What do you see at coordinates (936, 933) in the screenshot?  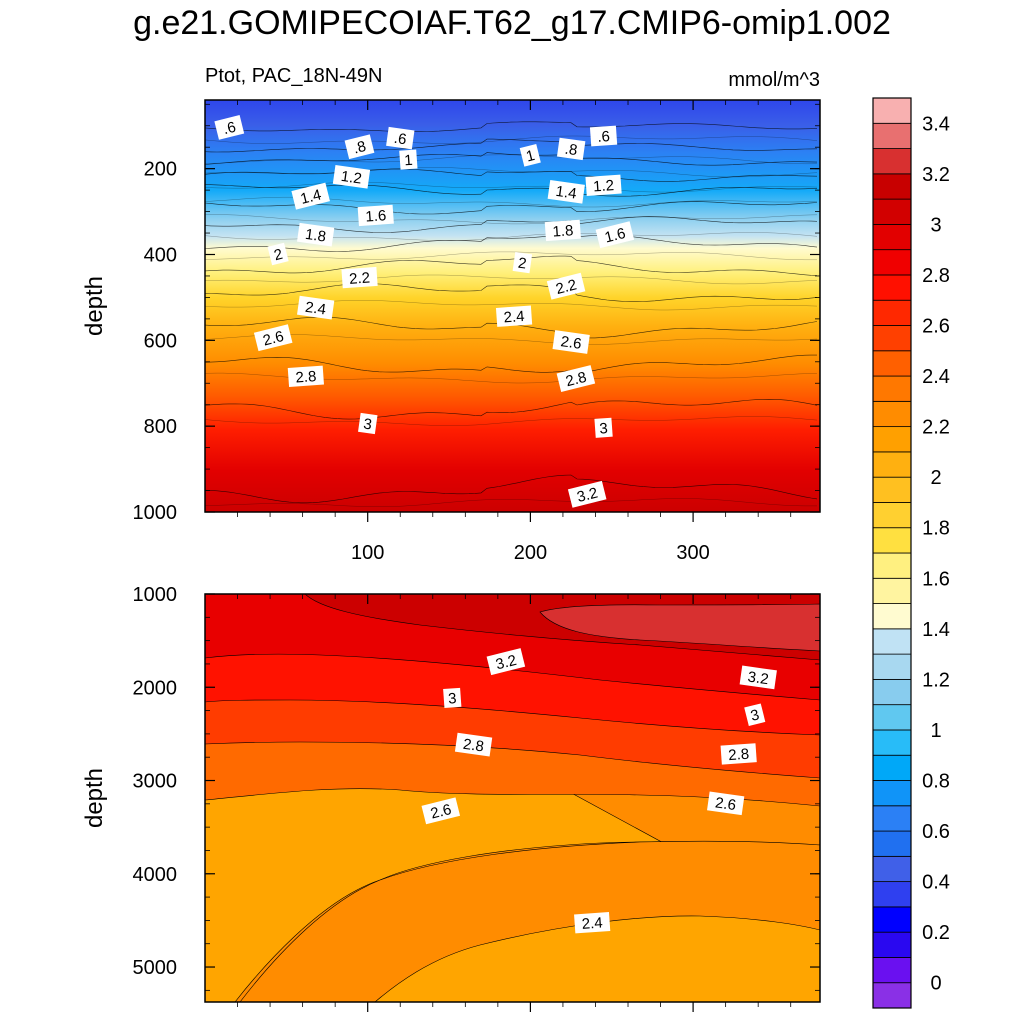 I see `colorbar-label: 0.2` at bounding box center [936, 933].